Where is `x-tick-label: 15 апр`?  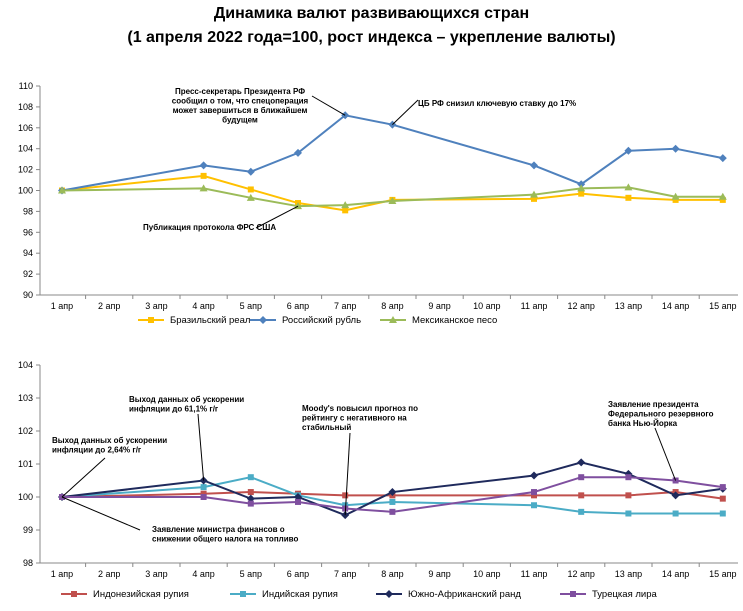 x-tick-label: 15 апр is located at coordinates (722, 574).